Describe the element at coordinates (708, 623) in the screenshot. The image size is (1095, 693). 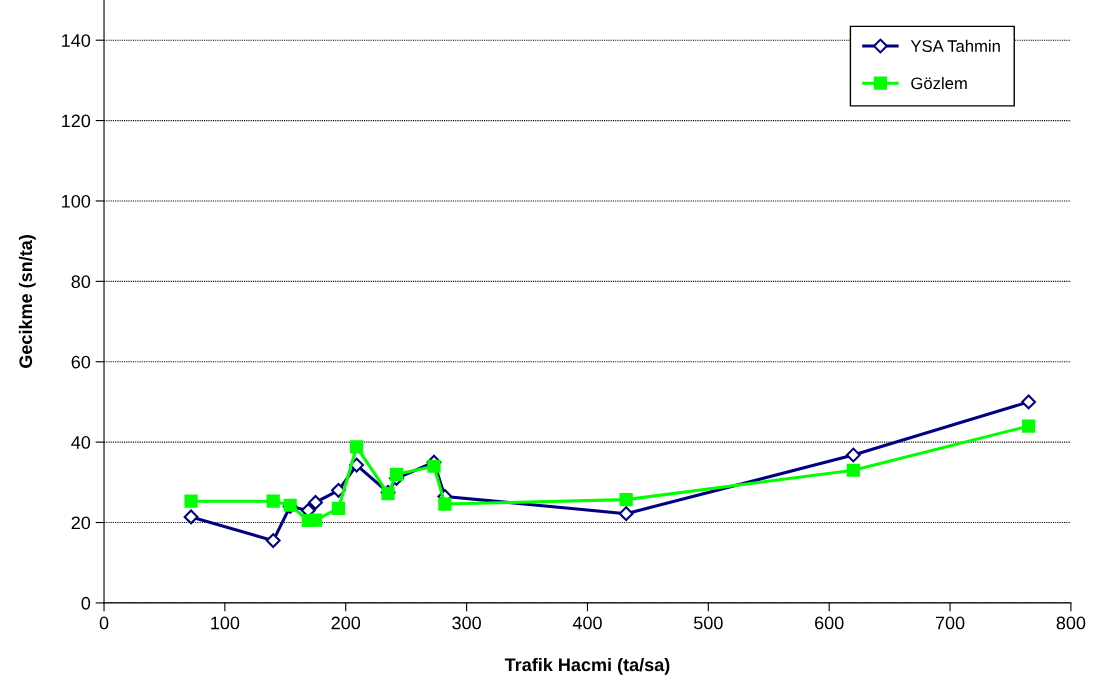
I see `x-tick-label: 500` at that location.